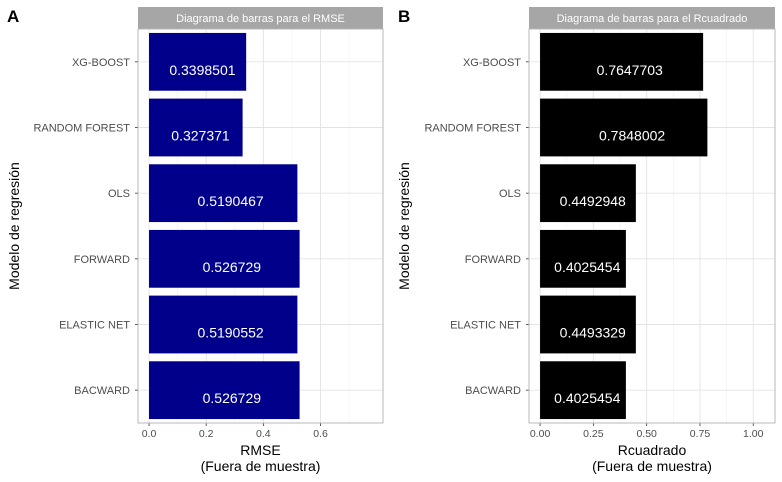 The height and width of the screenshot is (482, 782). I want to click on panel-b-bar-bacward, so click(583, 390).